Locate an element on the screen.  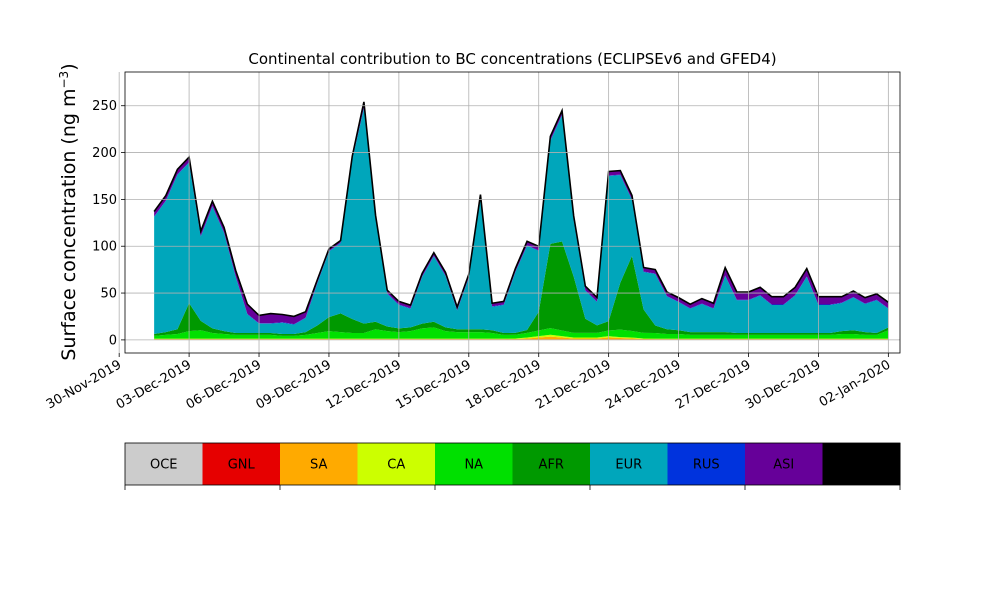
x-tick-label: 24-Dec-2019 is located at coordinates (643, 384).